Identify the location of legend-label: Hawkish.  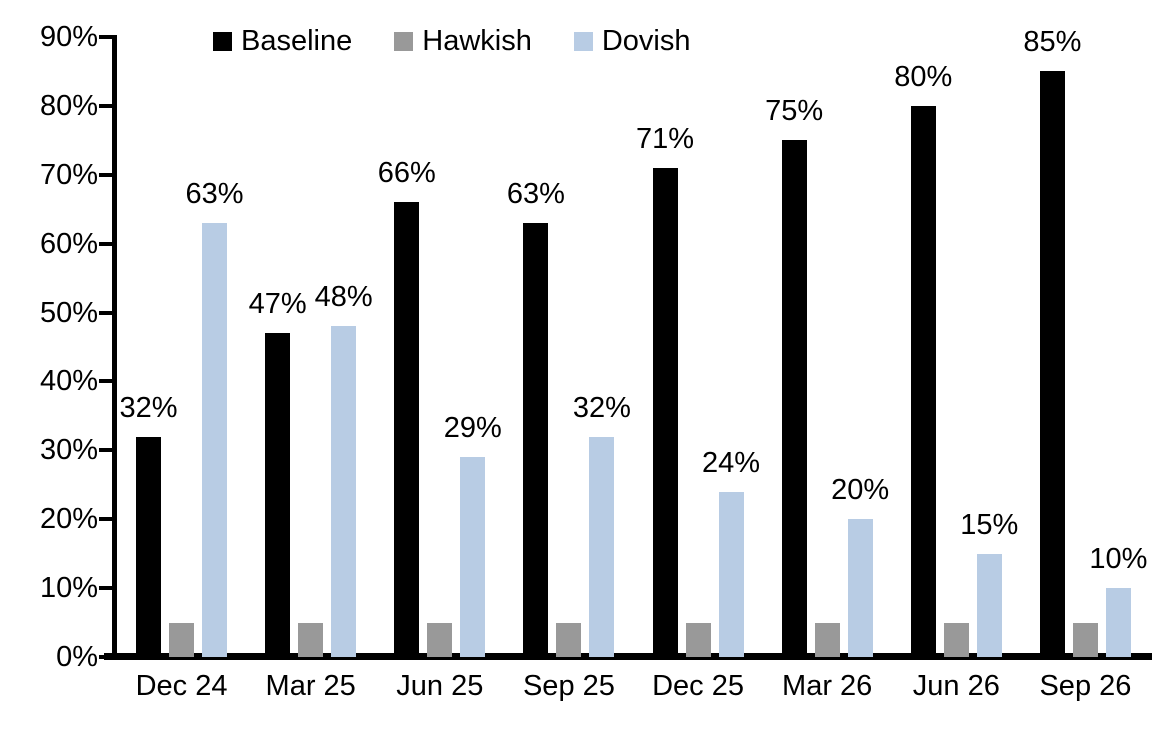
(477, 41).